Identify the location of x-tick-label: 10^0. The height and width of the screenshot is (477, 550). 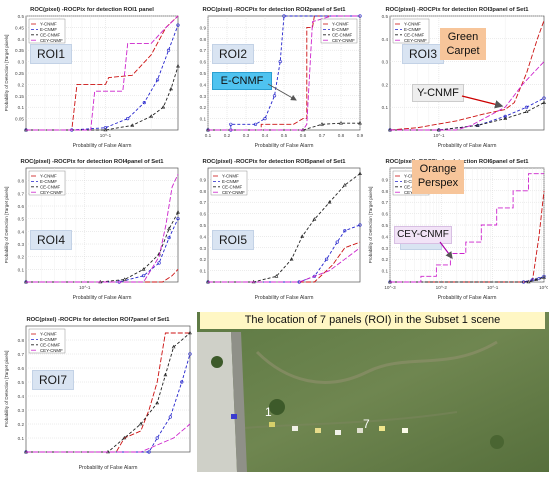
(543, 287).